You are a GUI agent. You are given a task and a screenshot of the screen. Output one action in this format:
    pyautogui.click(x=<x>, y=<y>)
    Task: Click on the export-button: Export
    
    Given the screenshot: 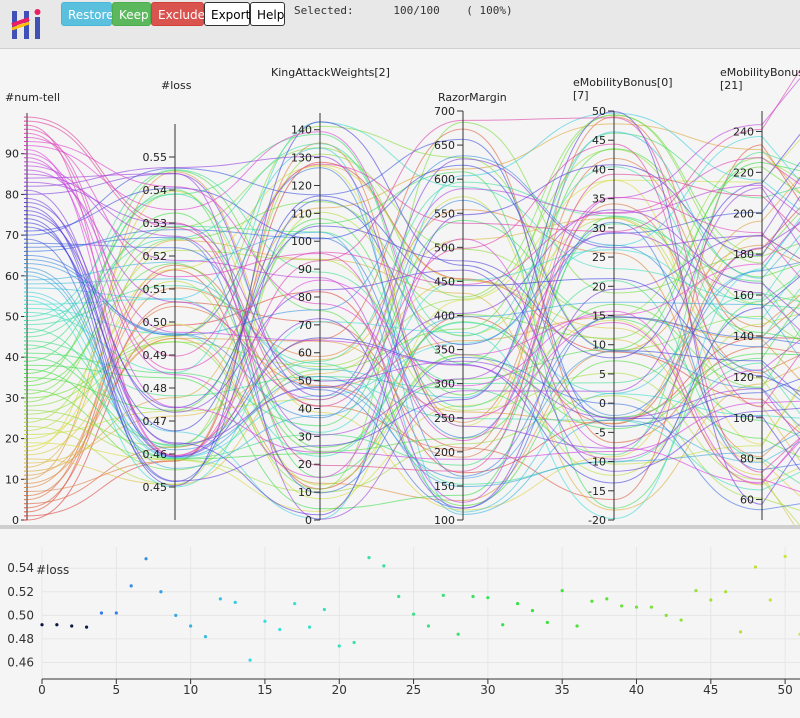 What is the action you would take?
    pyautogui.click(x=227, y=14)
    